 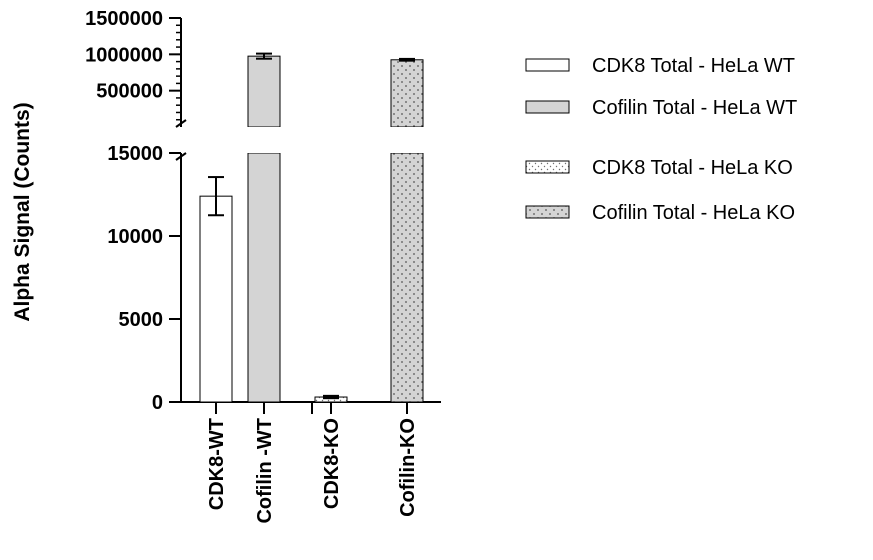 What do you see at coordinates (264, 277) in the screenshot?
I see `bar-Cofilin -WT` at bounding box center [264, 277].